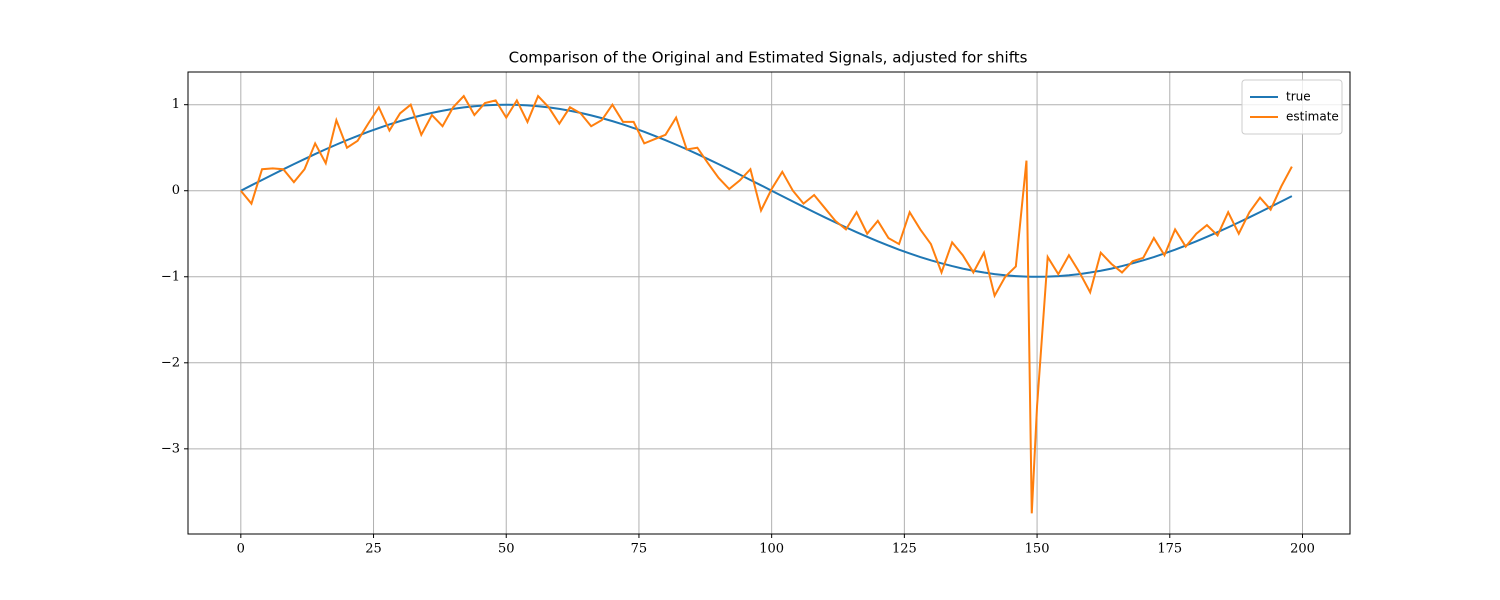 This screenshot has height=600, width=1500. I want to click on legend-box, so click(1292, 107).